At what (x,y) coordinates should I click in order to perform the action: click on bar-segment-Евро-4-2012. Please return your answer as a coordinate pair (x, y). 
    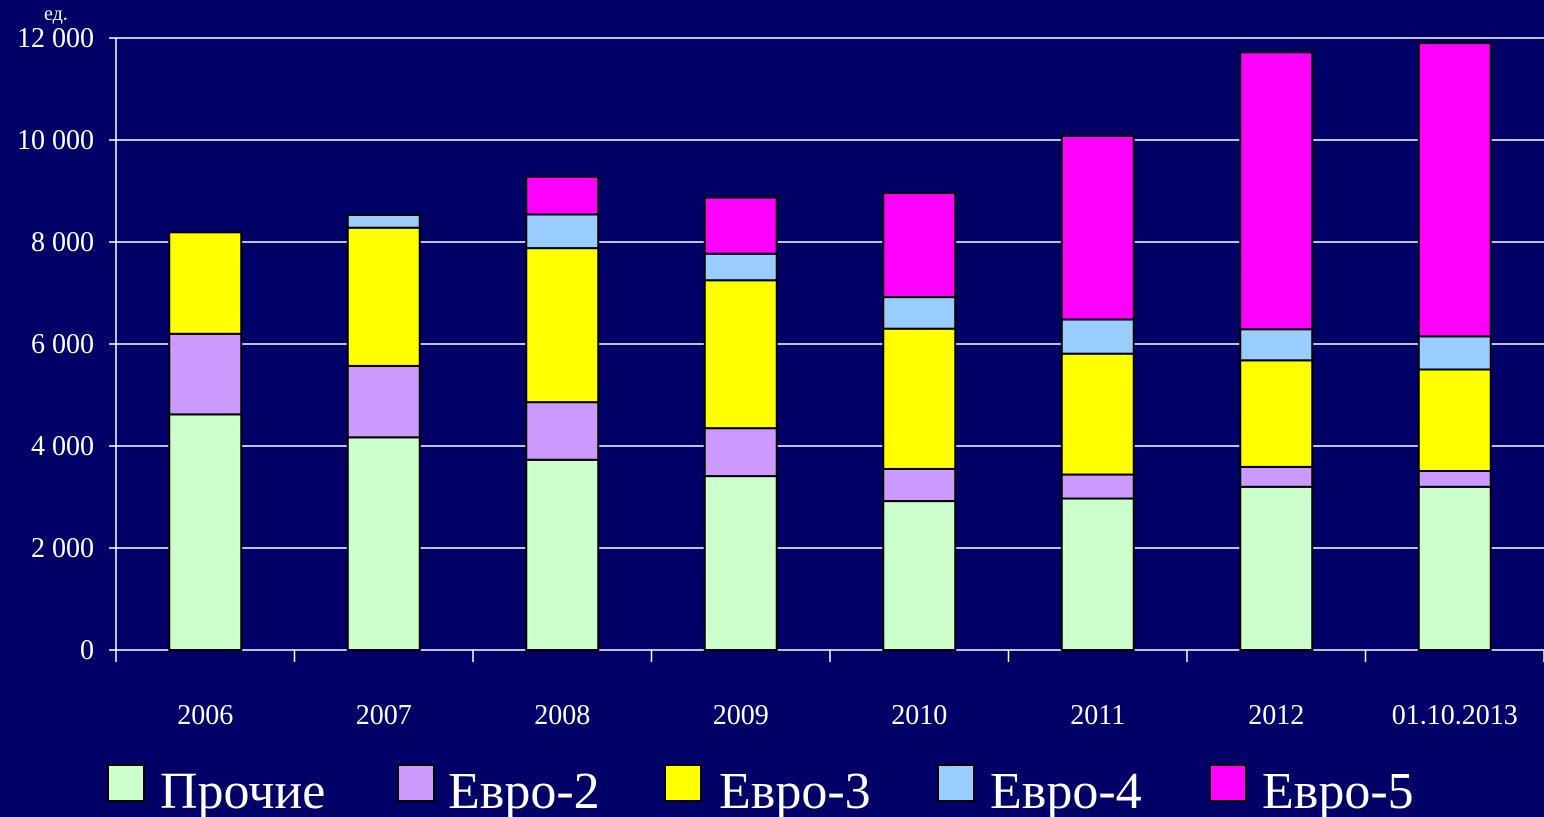
    Looking at the image, I should click on (1276, 345).